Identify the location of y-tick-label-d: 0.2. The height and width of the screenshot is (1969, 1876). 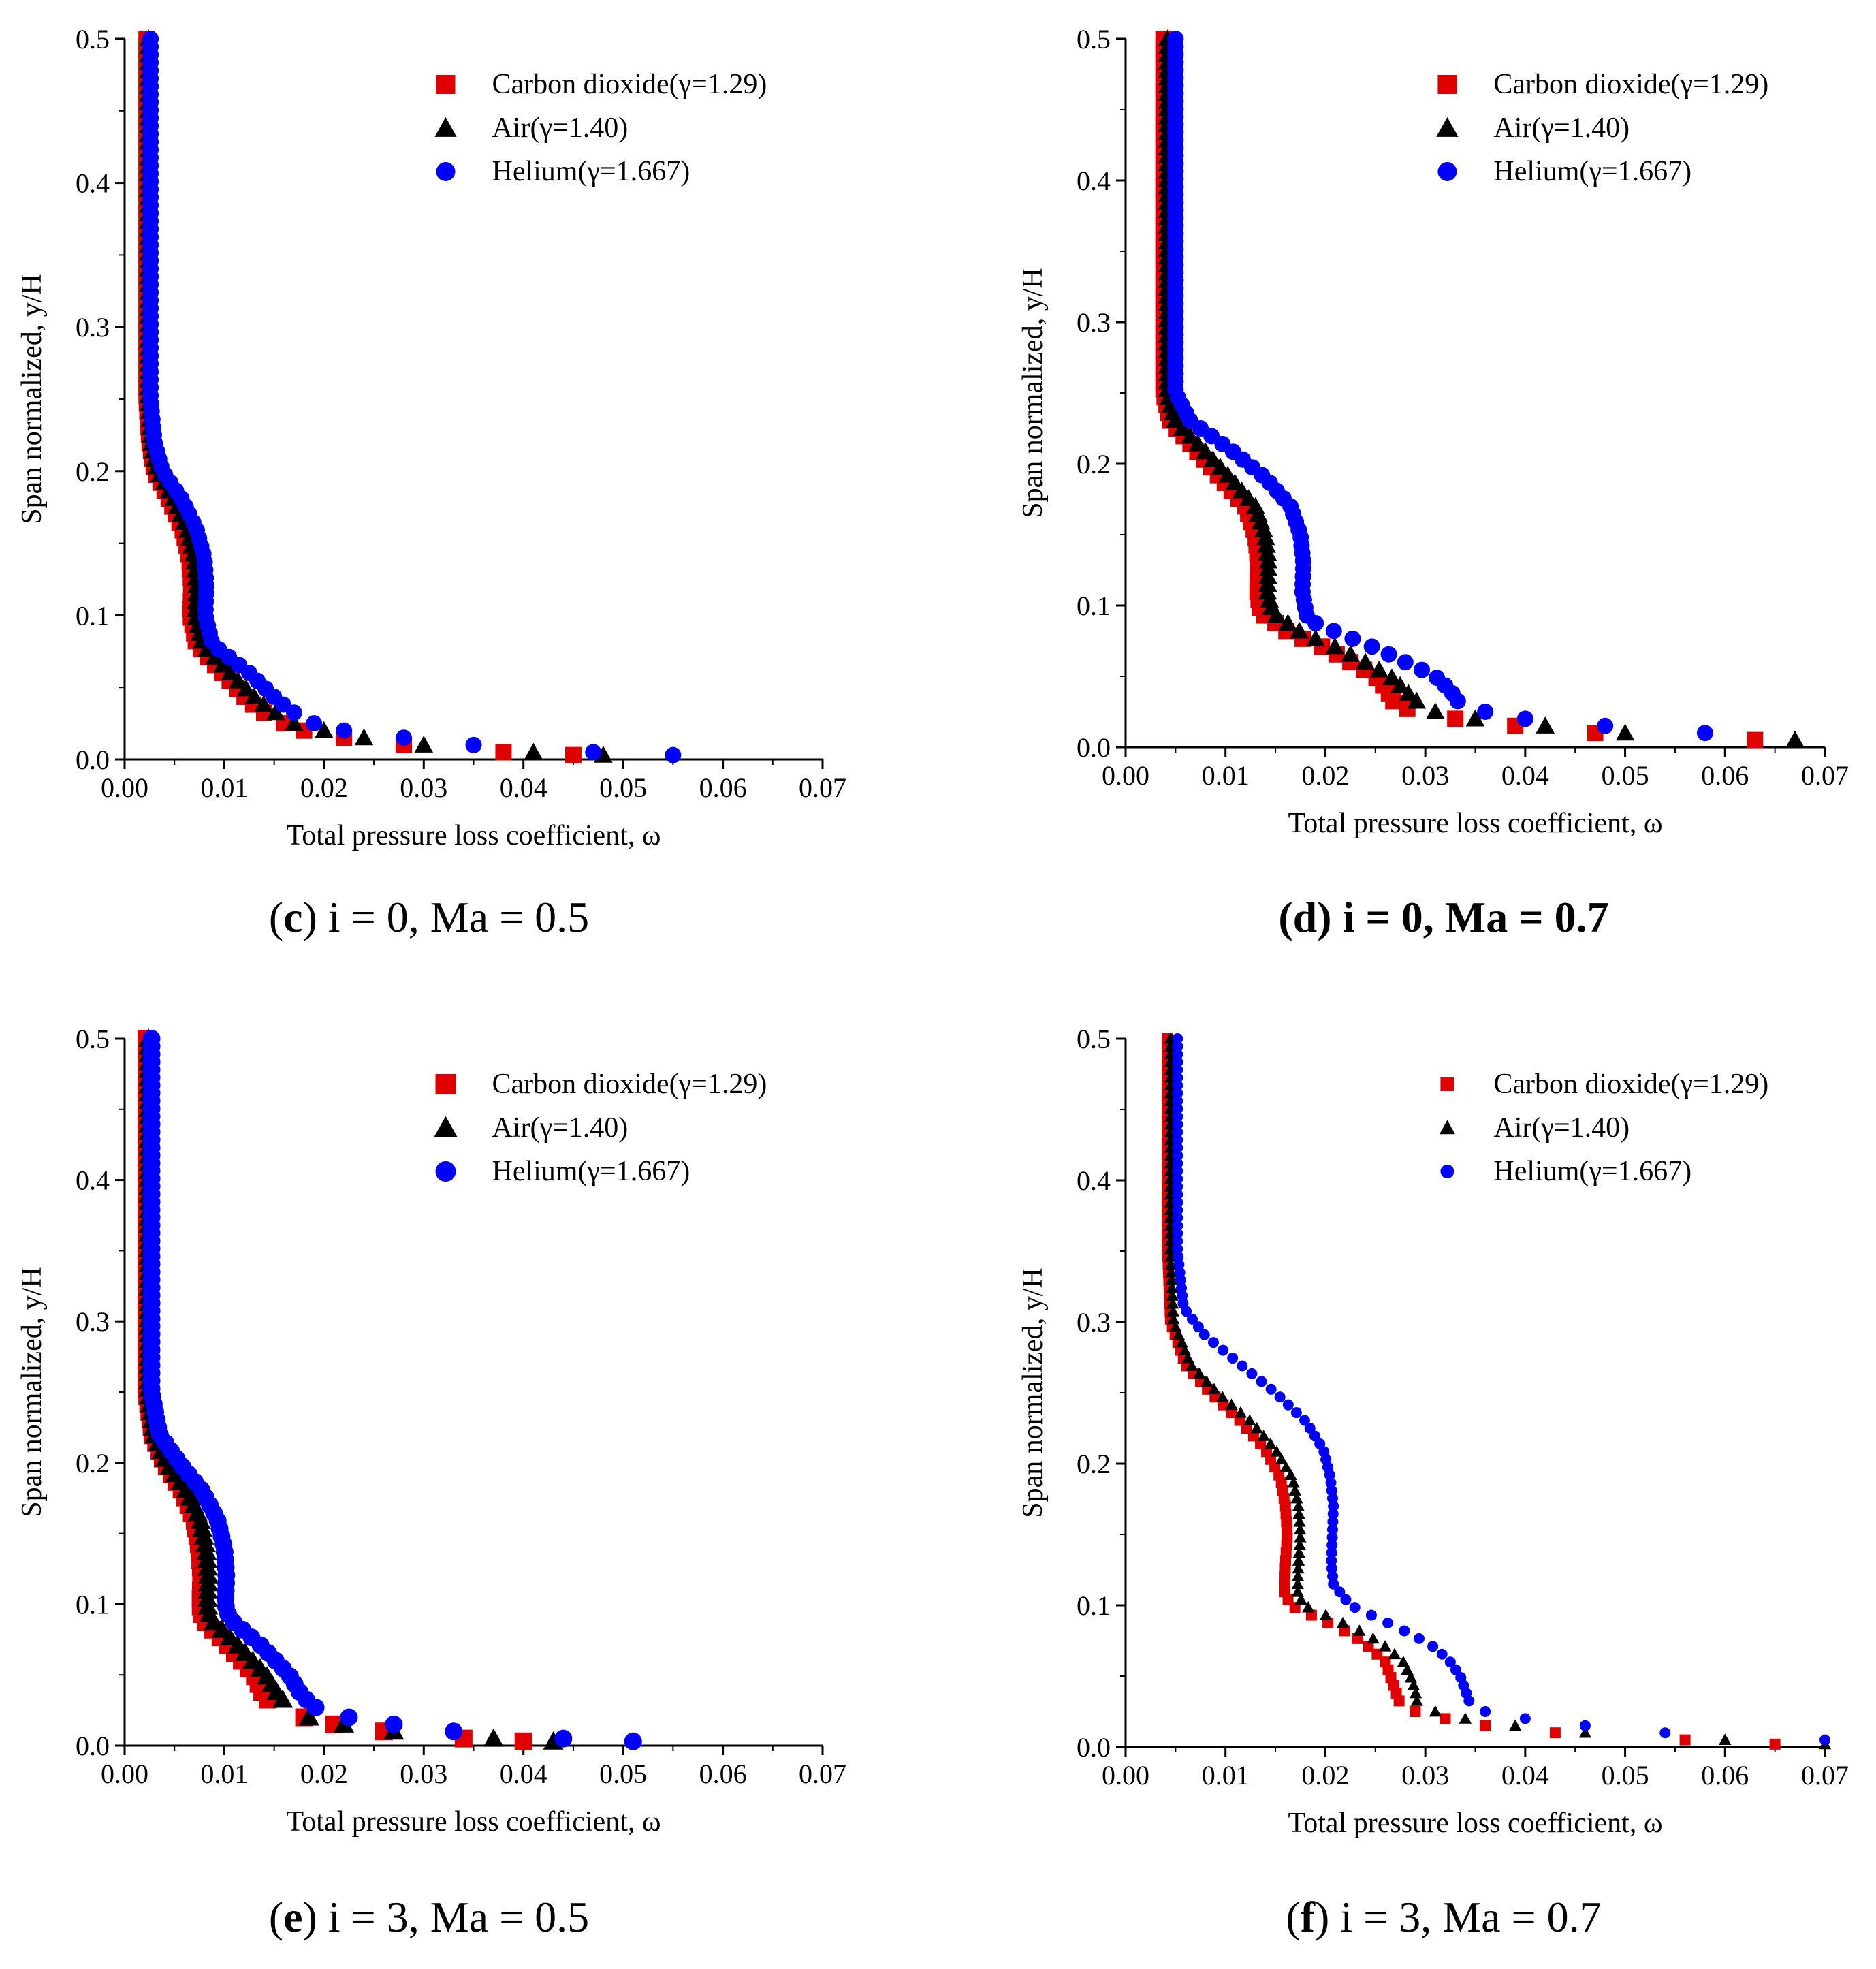
(1094, 464).